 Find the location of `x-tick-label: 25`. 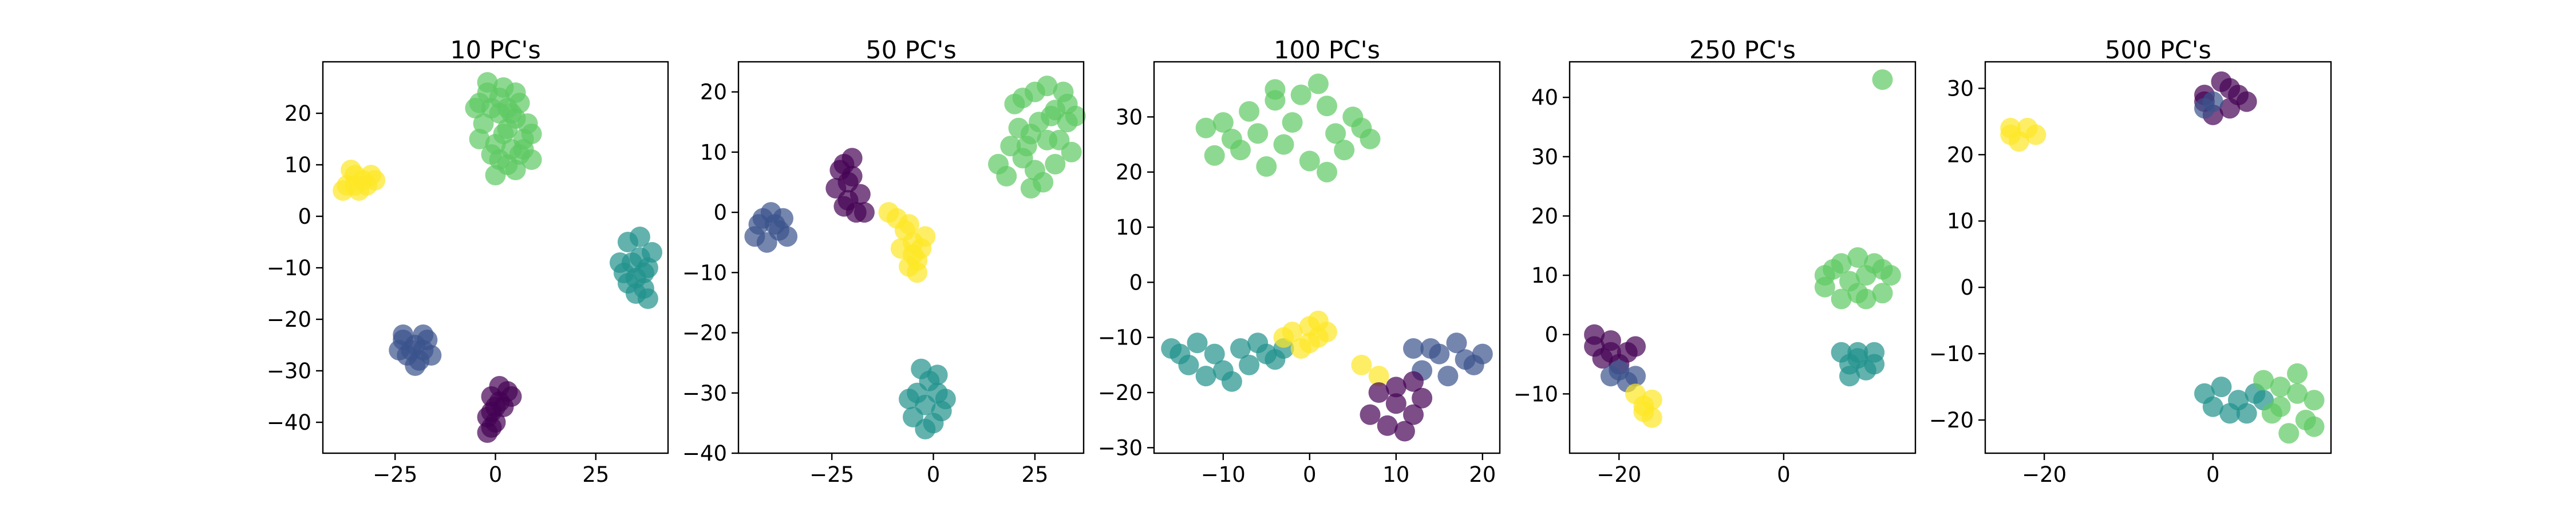

x-tick-label: 25 is located at coordinates (1034, 474).